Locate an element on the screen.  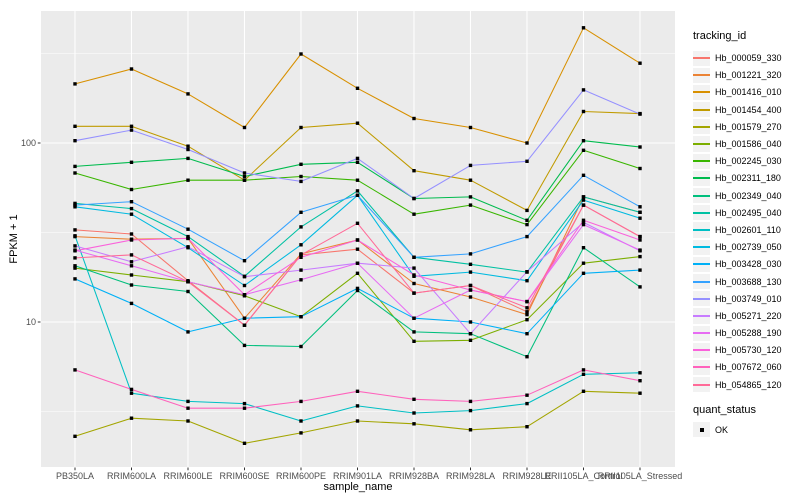
legend-item-Hb_002245_030: Hb_002245_030 is located at coordinates (737, 161).